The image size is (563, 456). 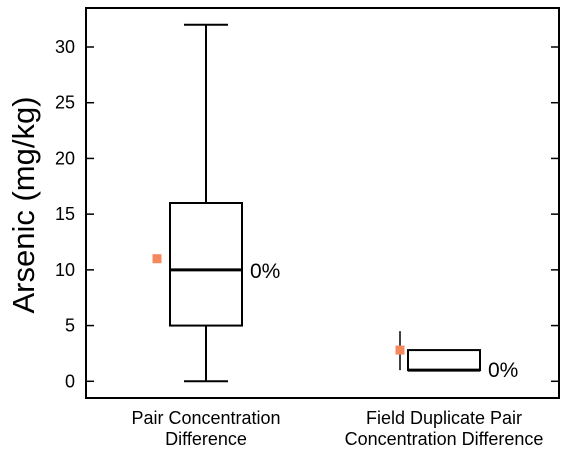 I want to click on category-label: Concentration Difference, so click(x=444, y=439).